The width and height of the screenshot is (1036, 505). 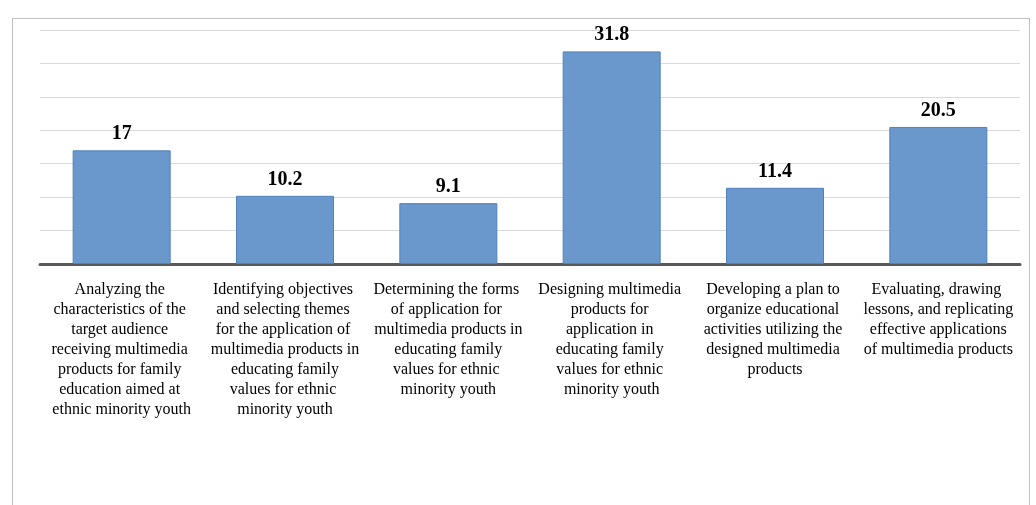 I want to click on data-label: 11.4, so click(x=775, y=169).